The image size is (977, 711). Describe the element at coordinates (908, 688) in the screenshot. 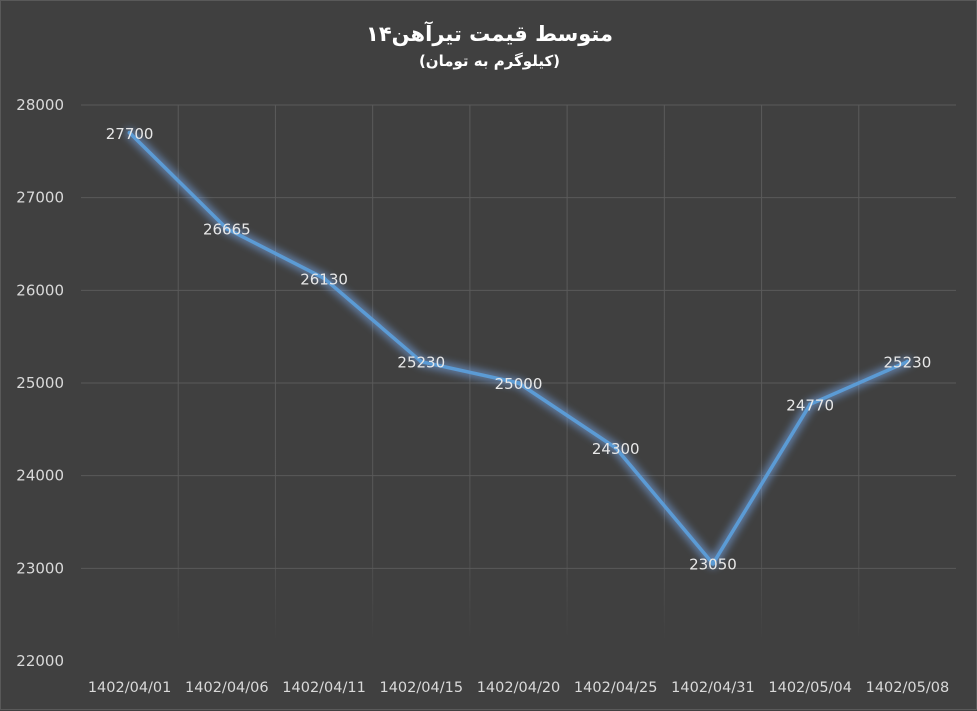

I see `x-tick-label: 1402/05/08` at that location.